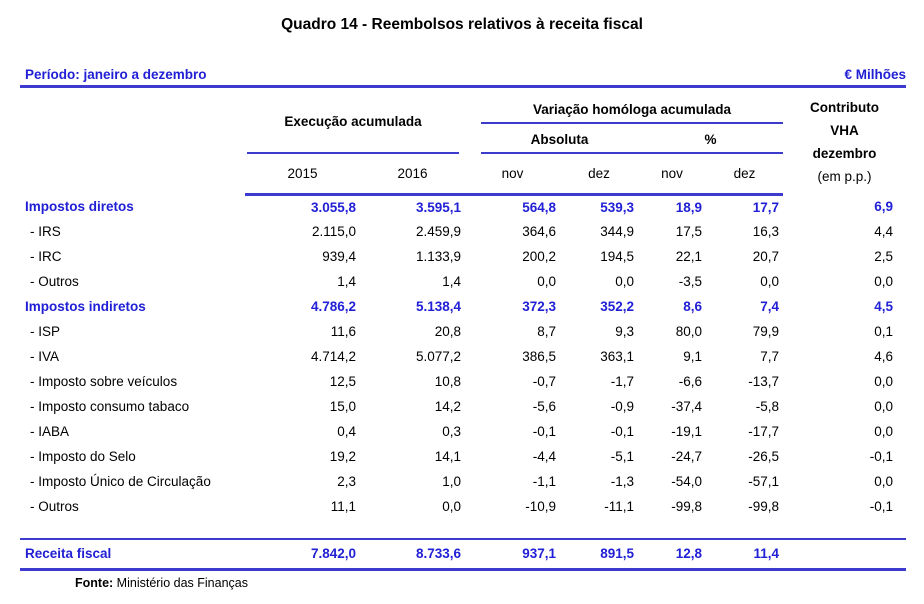 The width and height of the screenshot is (924, 604). Describe the element at coordinates (452, 506) in the screenshot. I see `cell-2016: 0,0` at that location.